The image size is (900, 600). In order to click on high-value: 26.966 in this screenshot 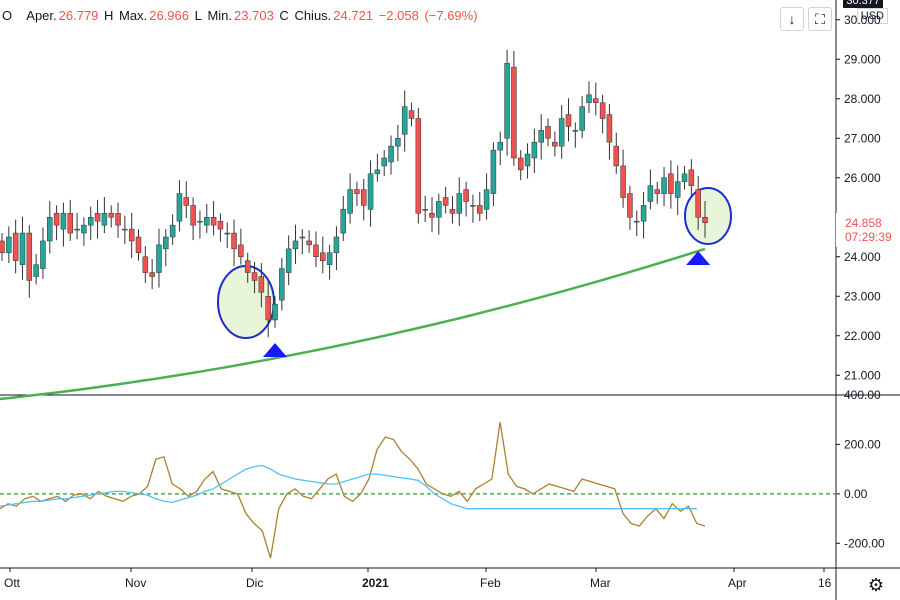, I will do `click(169, 15)`.